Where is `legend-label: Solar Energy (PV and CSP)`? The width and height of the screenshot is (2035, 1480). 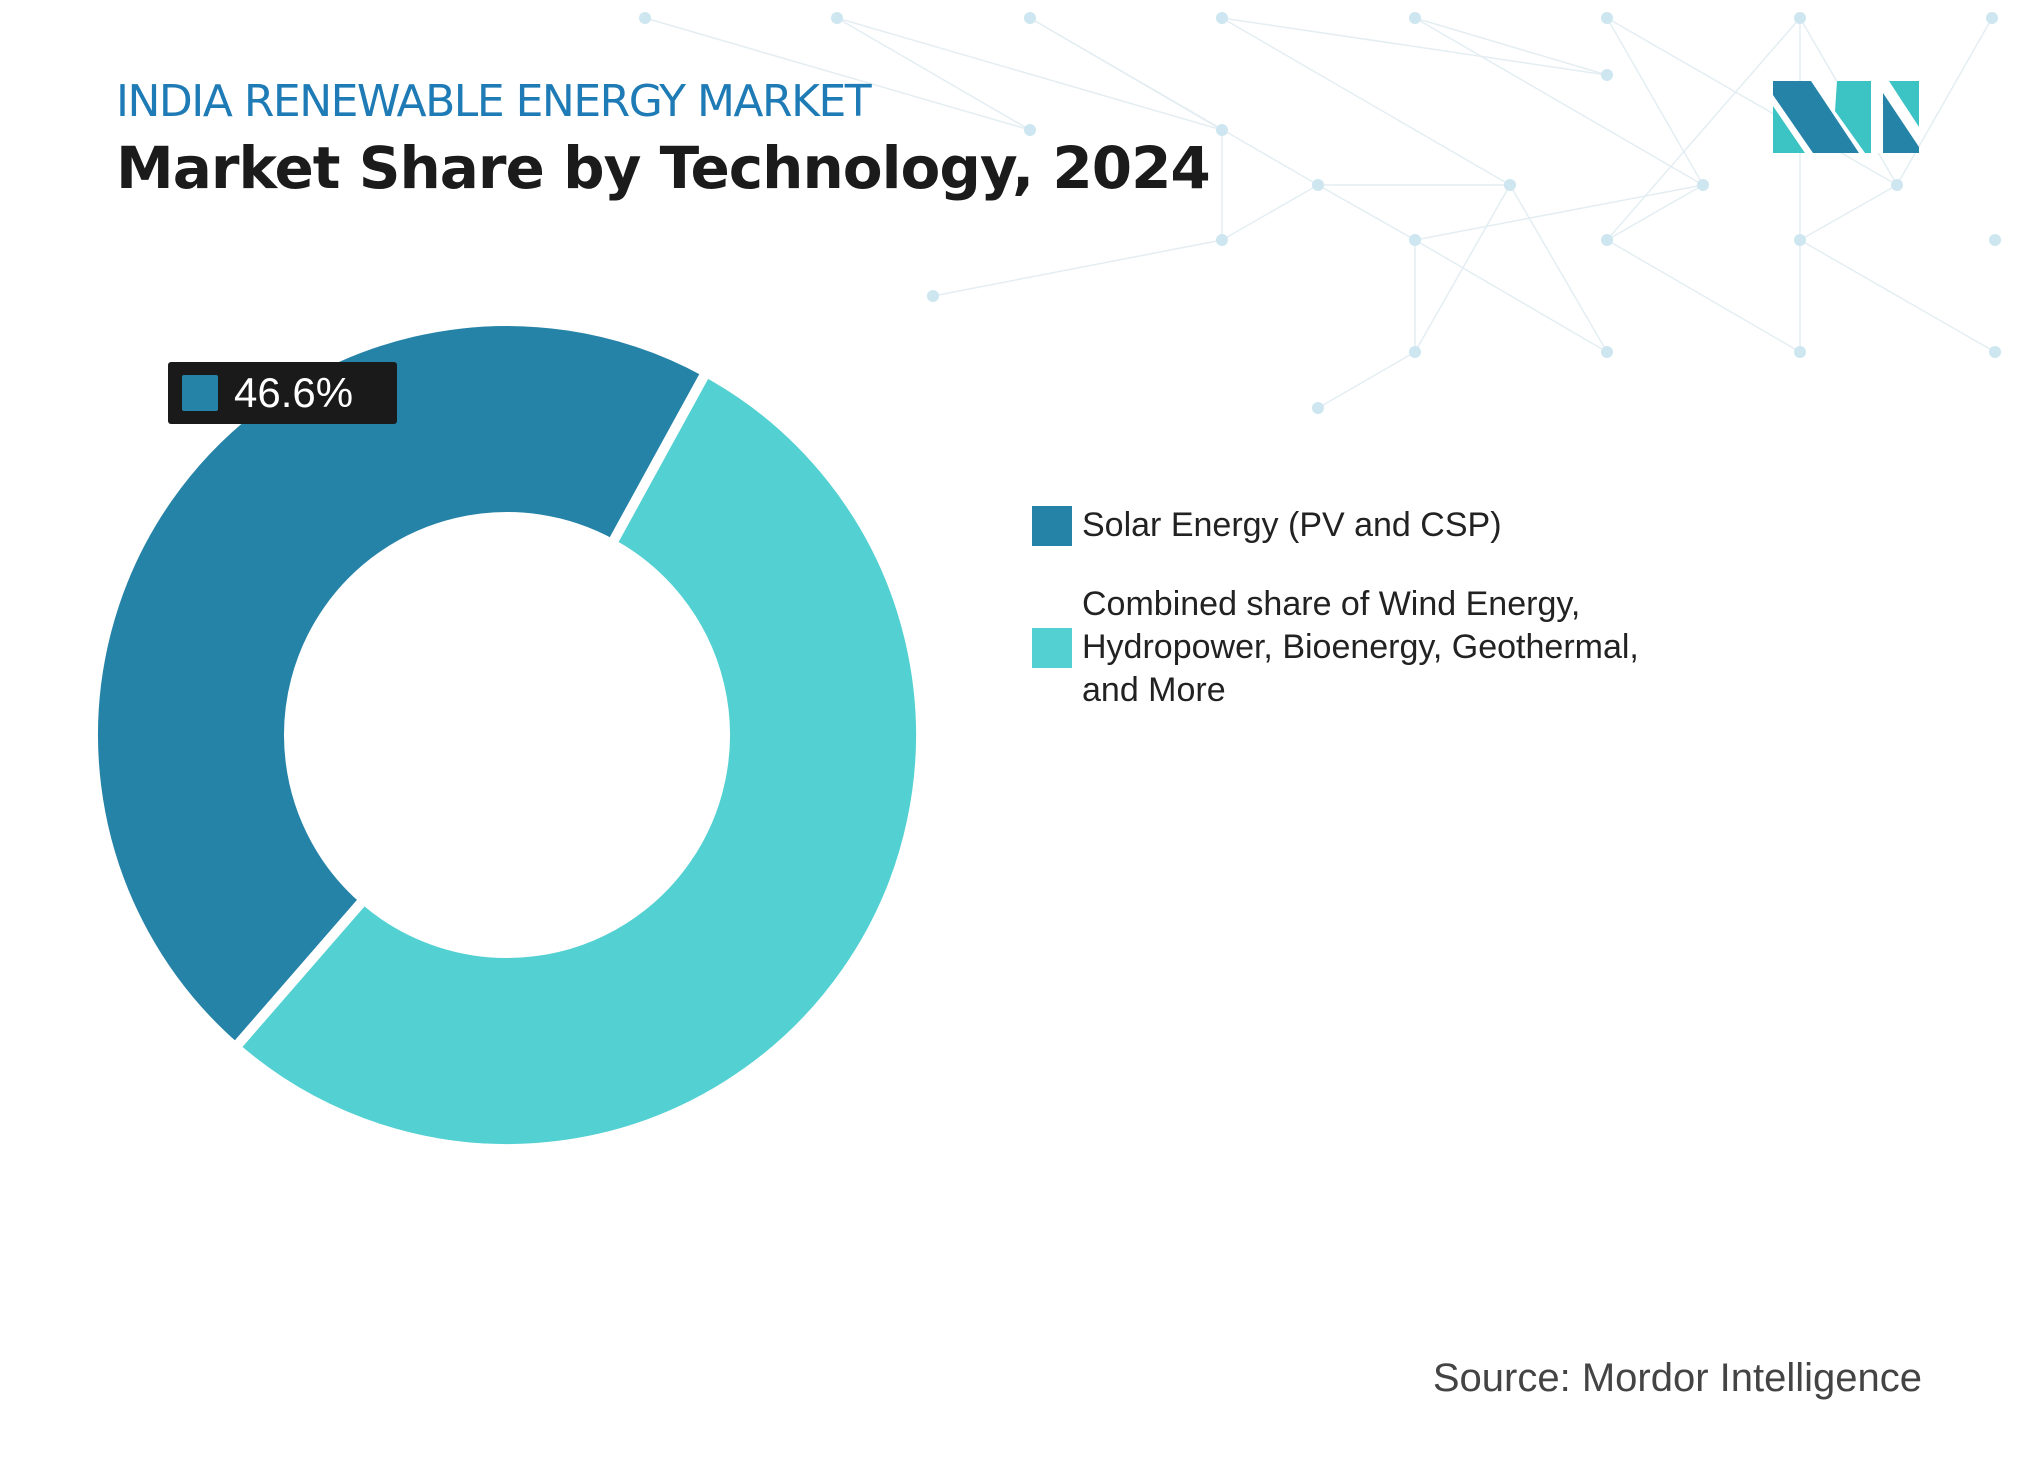 legend-label: Solar Energy (PV and CSP) is located at coordinates (1292, 525).